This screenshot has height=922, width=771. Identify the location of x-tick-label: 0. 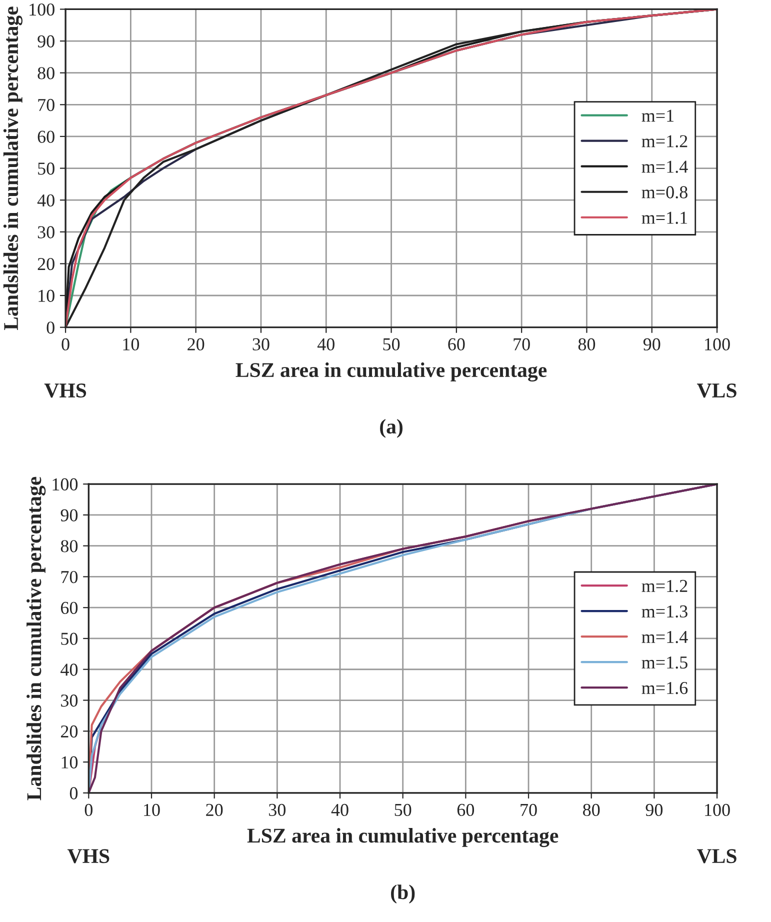
(88, 810).